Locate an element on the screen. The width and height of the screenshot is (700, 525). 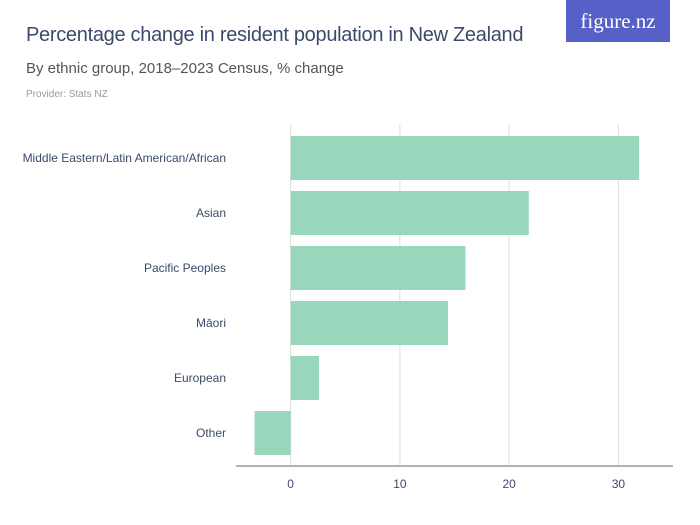
x-tick-label: 20 is located at coordinates (509, 484).